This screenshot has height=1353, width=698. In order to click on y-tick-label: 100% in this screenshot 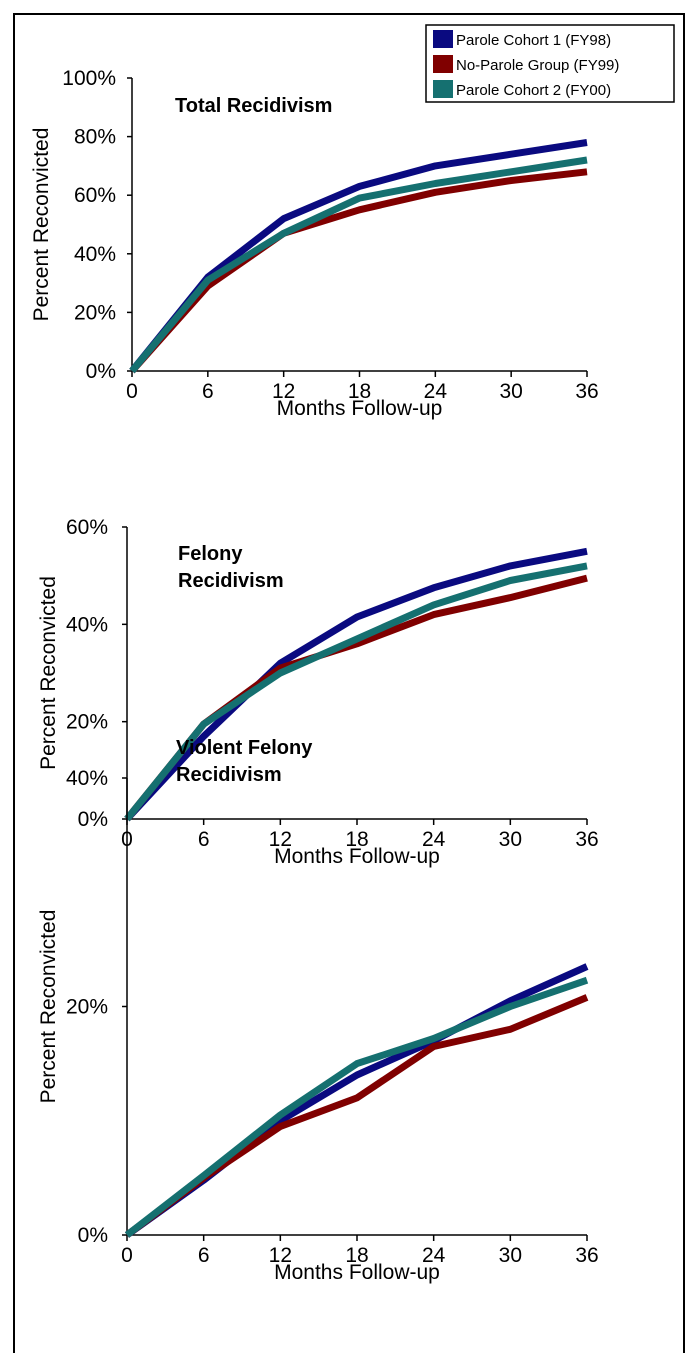, I will do `click(89, 78)`.